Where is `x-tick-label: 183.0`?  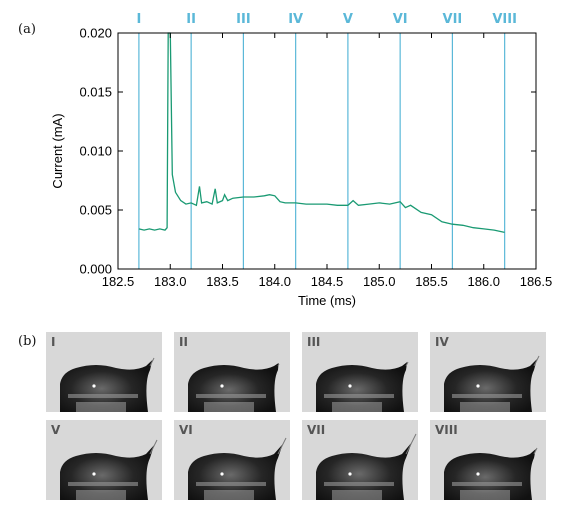
x-tick-label: 183.0 is located at coordinates (170, 281).